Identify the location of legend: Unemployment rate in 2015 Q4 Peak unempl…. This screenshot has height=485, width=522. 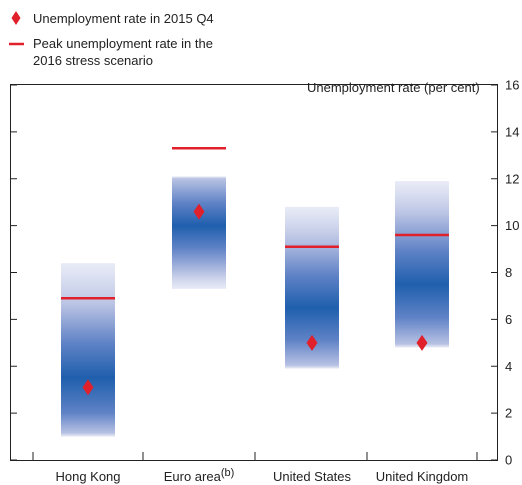
(113, 39).